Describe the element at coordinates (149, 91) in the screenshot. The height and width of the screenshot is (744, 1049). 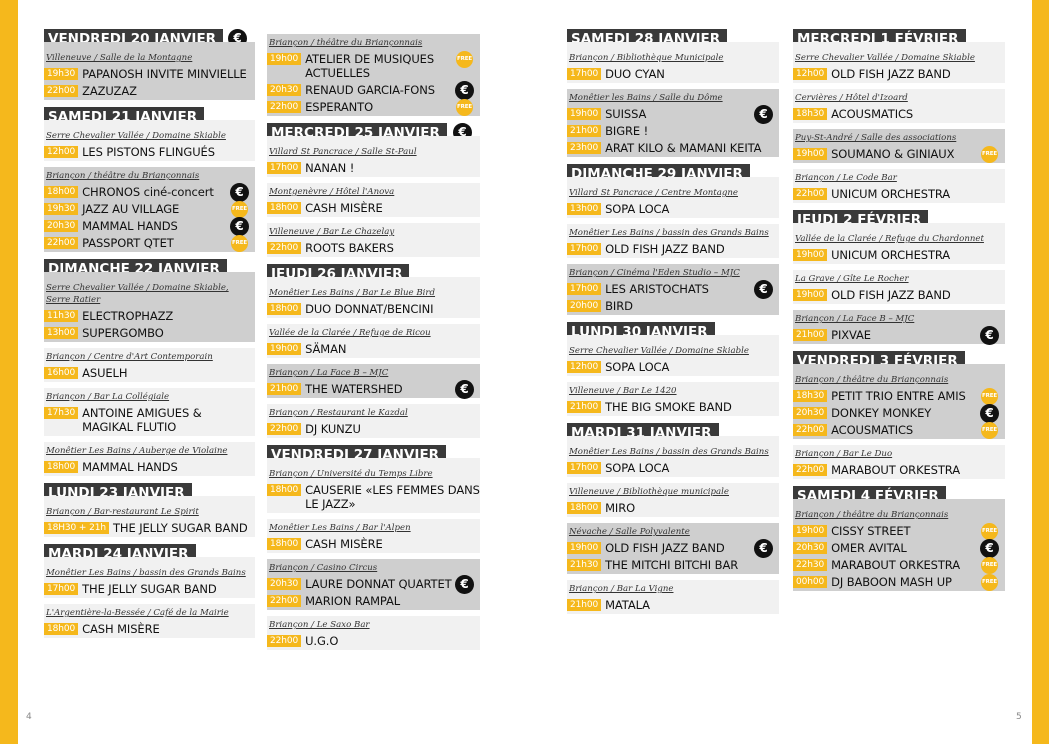
I see `event-row: 22h00 ZAZUZAZ` at that location.